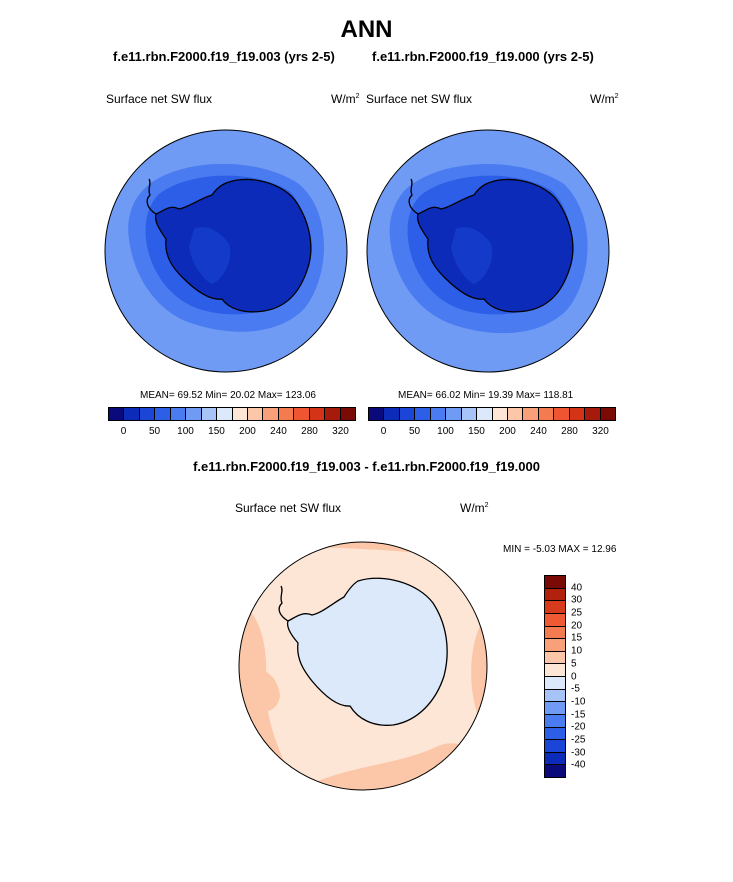  Describe the element at coordinates (383, 431) in the screenshot. I see `panel-2-colorbar-label-0: 0` at that location.